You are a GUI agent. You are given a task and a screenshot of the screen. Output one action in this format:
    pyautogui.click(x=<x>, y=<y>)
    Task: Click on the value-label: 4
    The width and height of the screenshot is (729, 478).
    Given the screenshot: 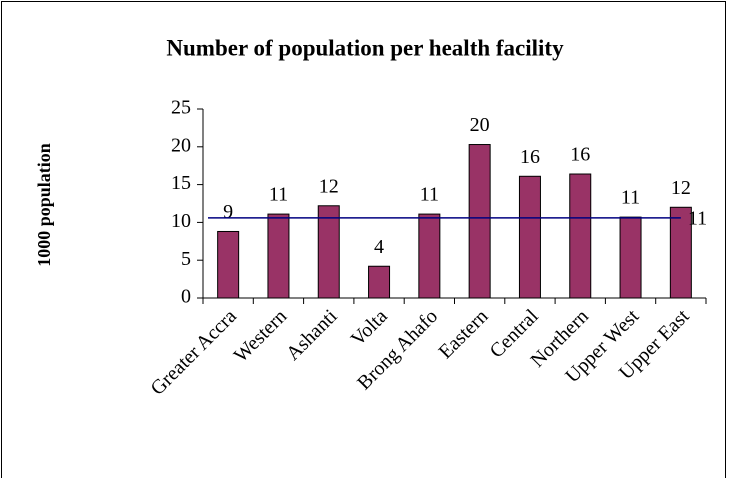 What is the action you would take?
    pyautogui.click(x=379, y=247)
    